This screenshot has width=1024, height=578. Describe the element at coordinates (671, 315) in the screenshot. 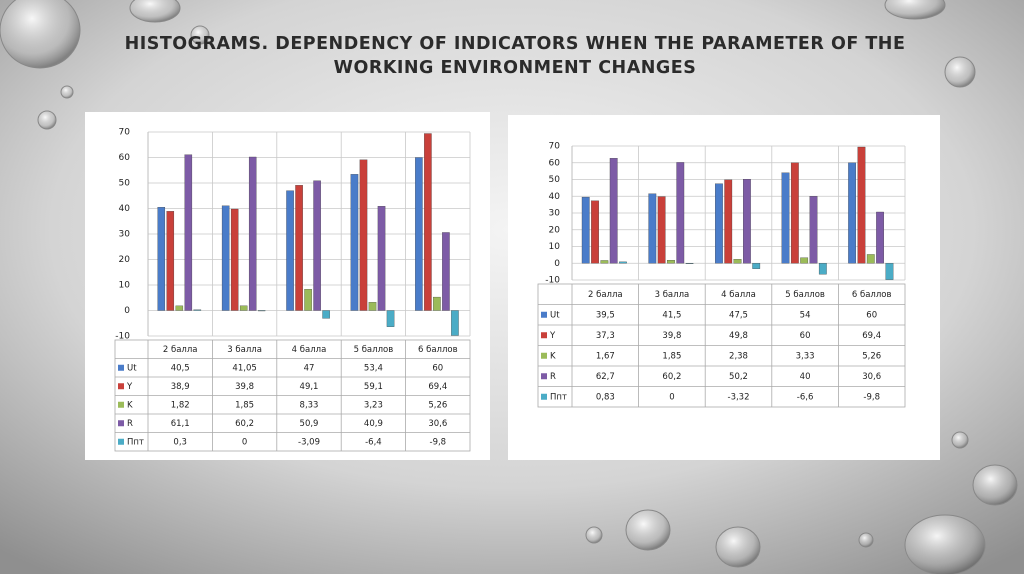

I see `table-value: 41,5` at that location.